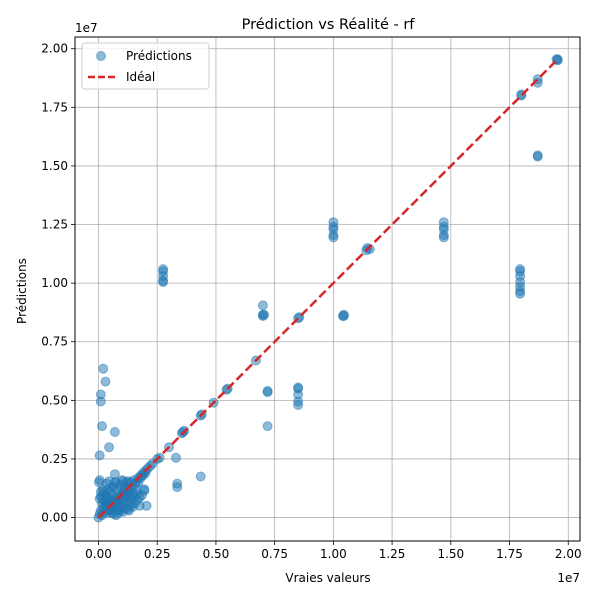 This screenshot has width=600, height=604. Describe the element at coordinates (274, 554) in the screenshot. I see `x-tick-label: 0.75` at that location.